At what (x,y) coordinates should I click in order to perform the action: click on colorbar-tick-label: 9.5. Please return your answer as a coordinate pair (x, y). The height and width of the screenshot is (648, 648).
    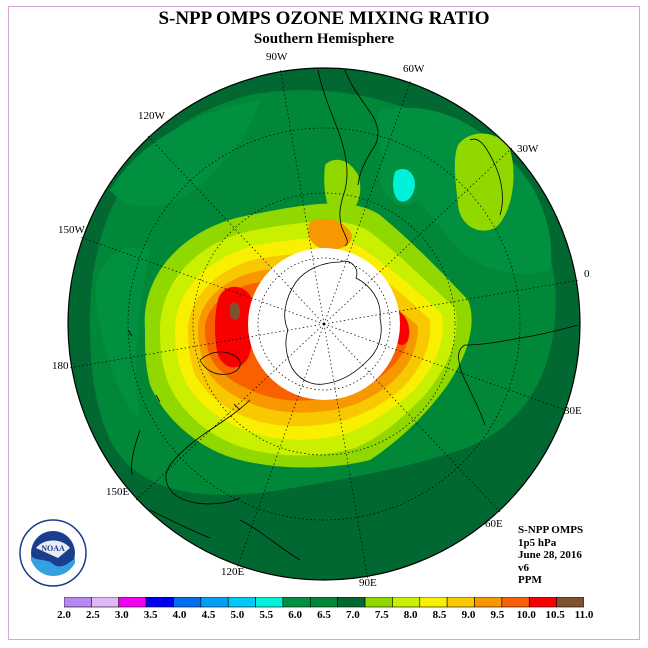
    Looking at the image, I should click on (497, 615).